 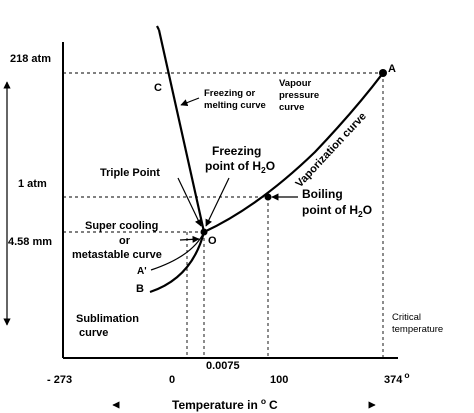 What do you see at coordinates (30, 59) in the screenshot?
I see `y-label-218-atm: 218 atm` at bounding box center [30, 59].